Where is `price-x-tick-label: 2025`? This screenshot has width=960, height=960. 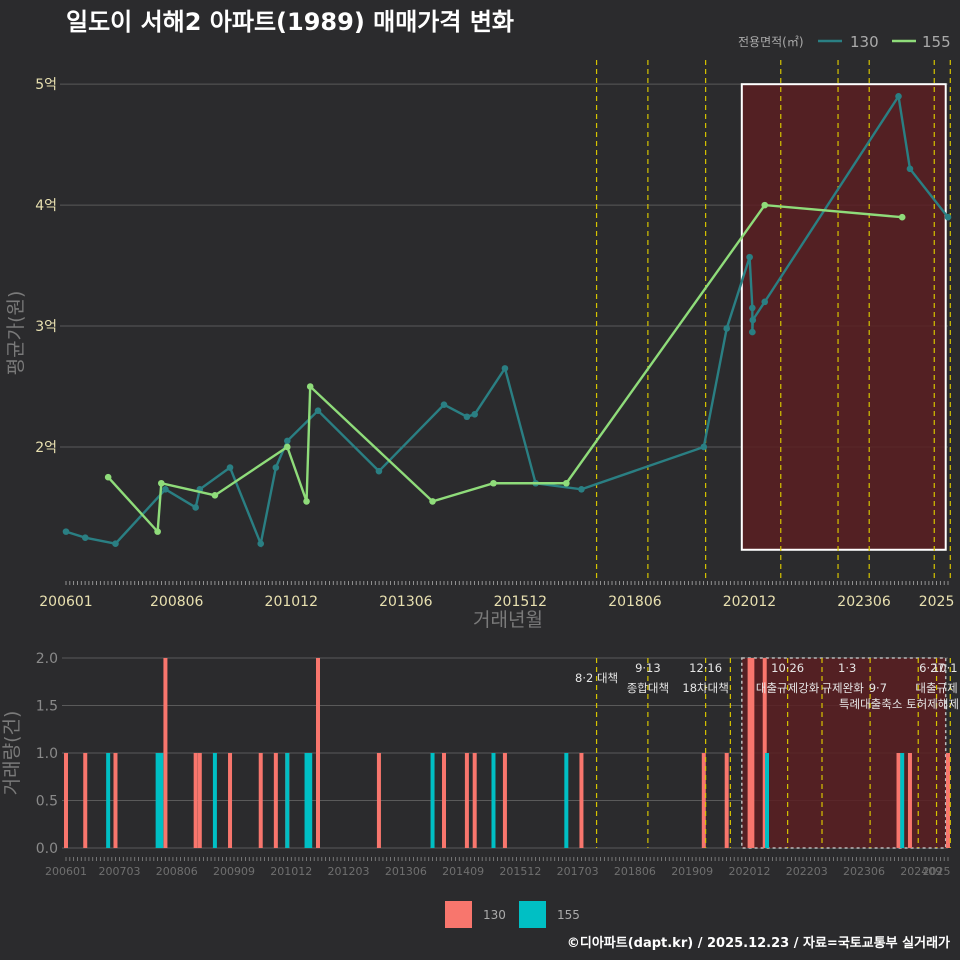
price-x-tick-label: 2025 is located at coordinates (937, 602).